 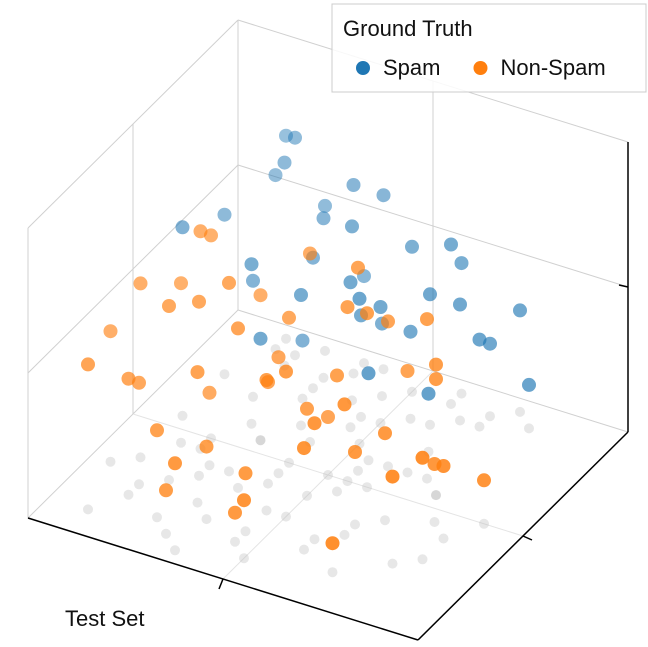 I want to click on z-tick, so click(x=623, y=286).